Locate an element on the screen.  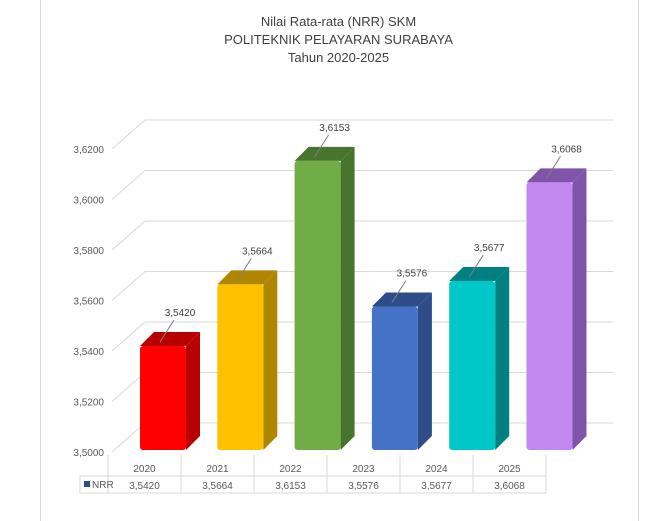
data-label: 3,6068 is located at coordinates (566, 149).